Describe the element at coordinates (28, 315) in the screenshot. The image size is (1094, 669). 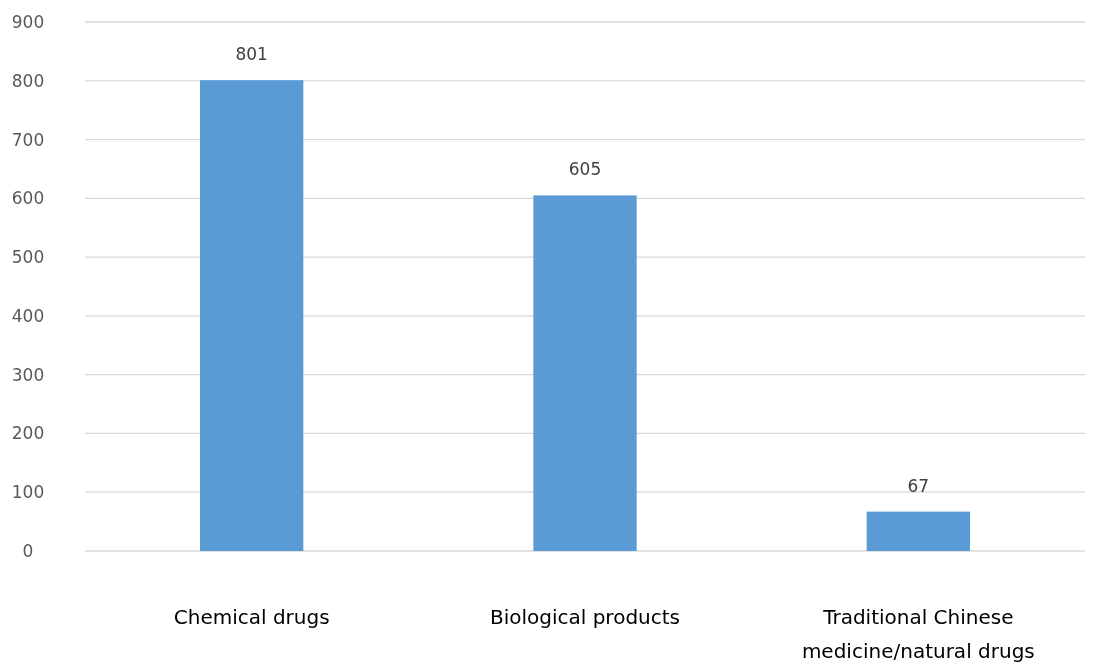
I see `y-tick-label: 400` at that location.